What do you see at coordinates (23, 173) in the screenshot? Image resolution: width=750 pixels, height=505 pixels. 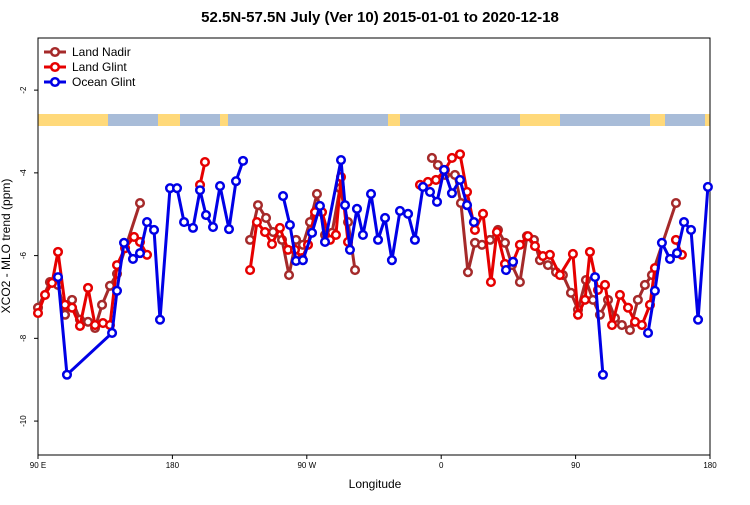 I see `y-tick-label: -4` at bounding box center [23, 173].